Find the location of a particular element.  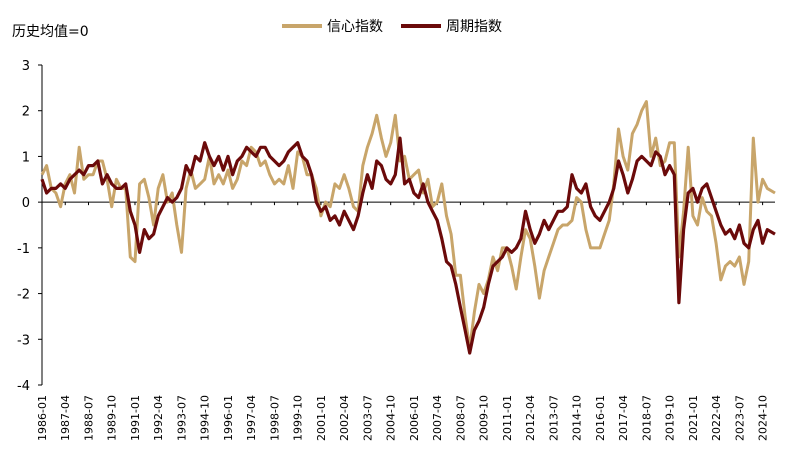

x-tick-label: 1989-10 is located at coordinates (112, 418).